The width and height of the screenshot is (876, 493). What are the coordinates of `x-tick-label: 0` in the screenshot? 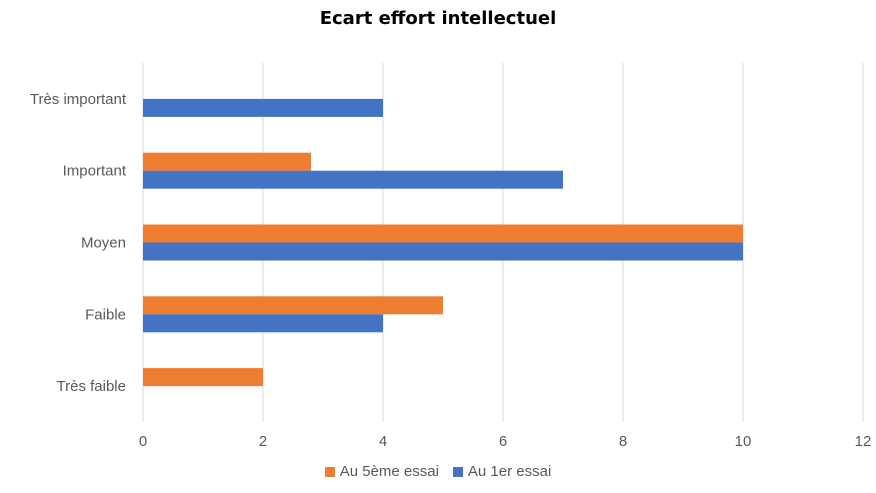 It's located at (143, 441).